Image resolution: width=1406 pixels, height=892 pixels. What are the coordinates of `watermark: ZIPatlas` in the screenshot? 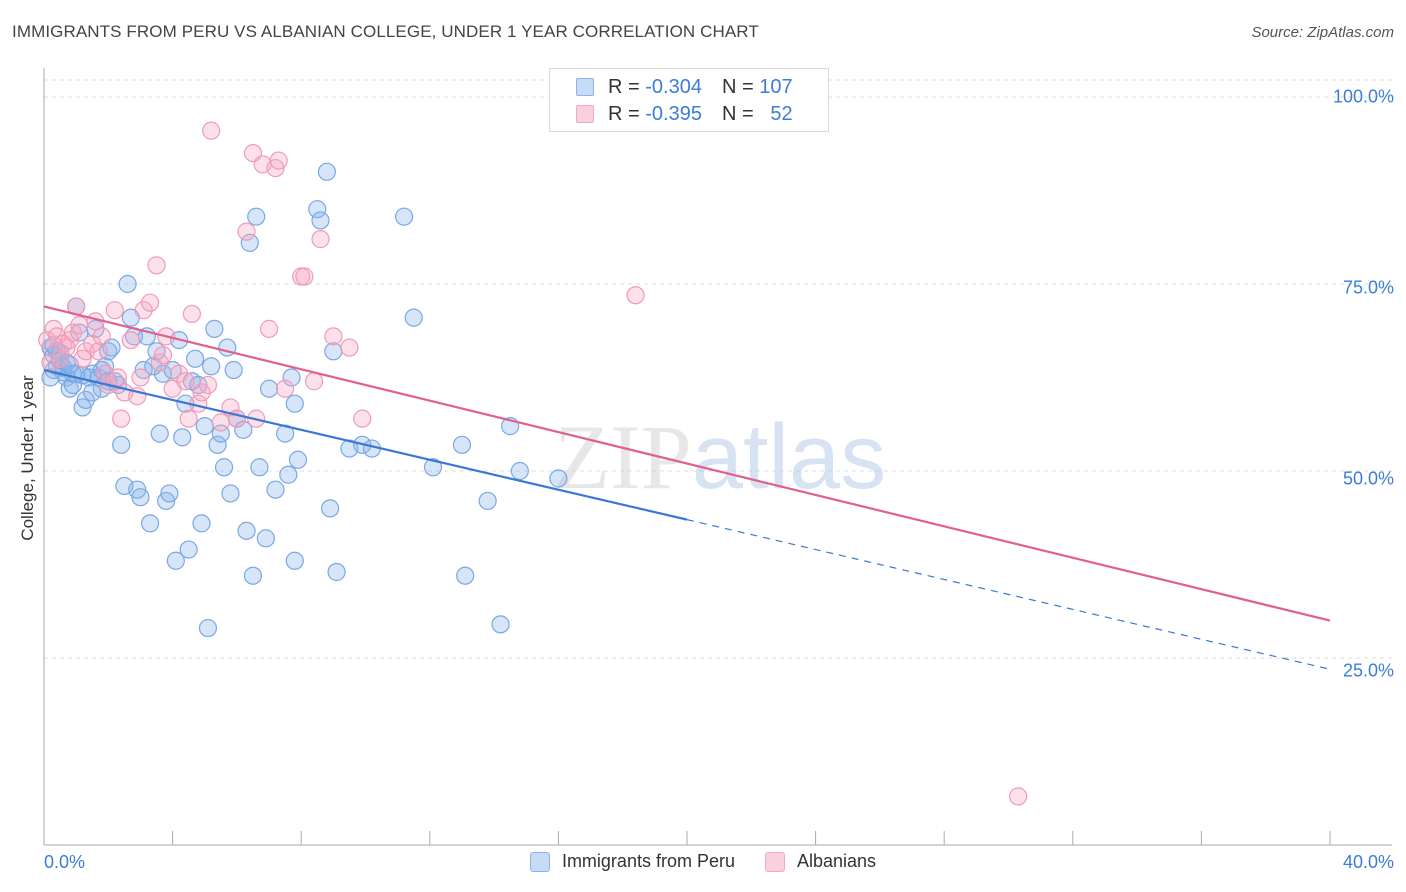 It's located at (720, 457).